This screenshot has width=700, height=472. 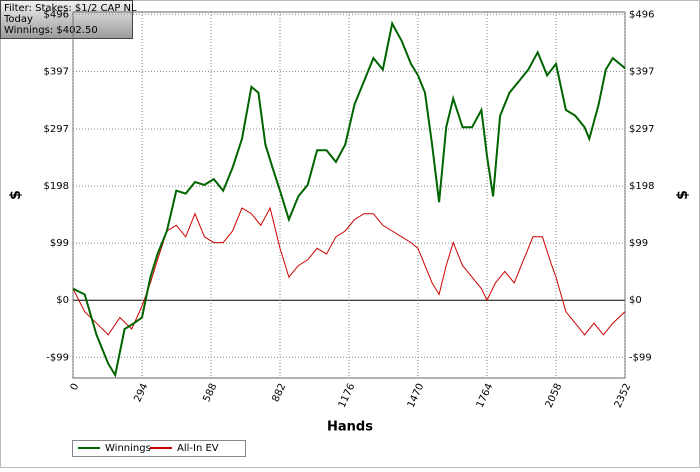 I want to click on x-axis-label: Hands, so click(x=350, y=427).